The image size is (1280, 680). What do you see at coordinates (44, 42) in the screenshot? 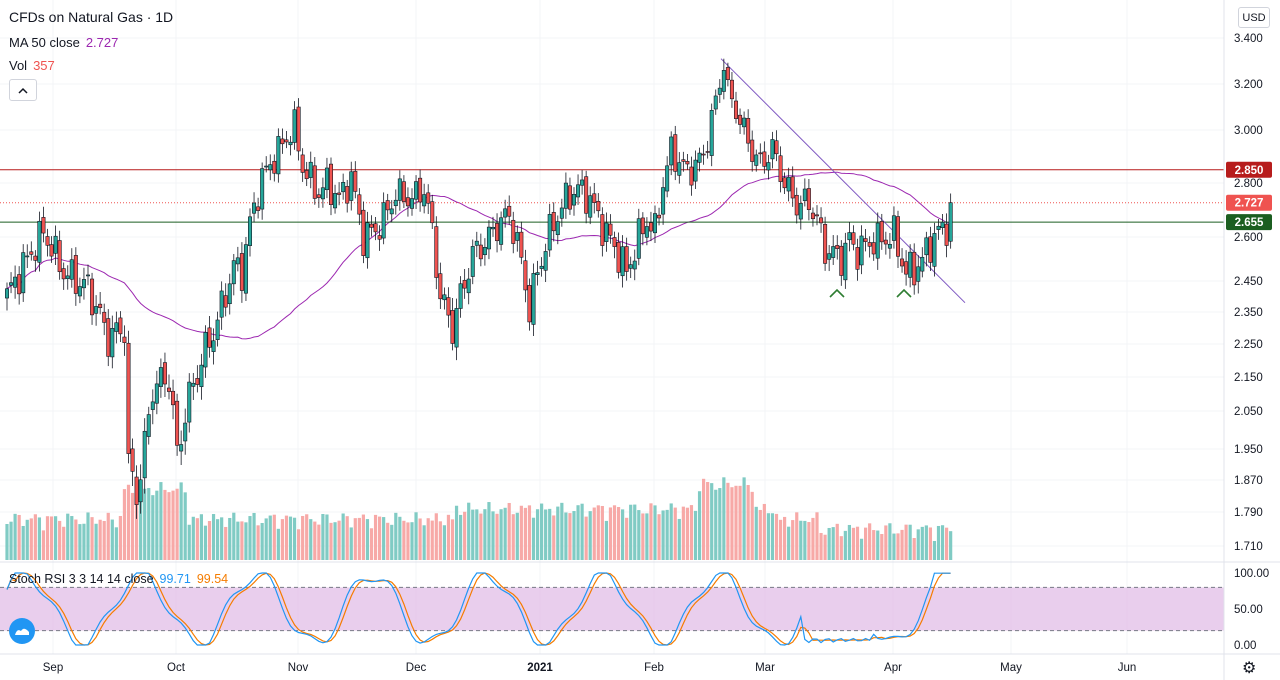
I see `ma-label: MA 50 close` at bounding box center [44, 42].